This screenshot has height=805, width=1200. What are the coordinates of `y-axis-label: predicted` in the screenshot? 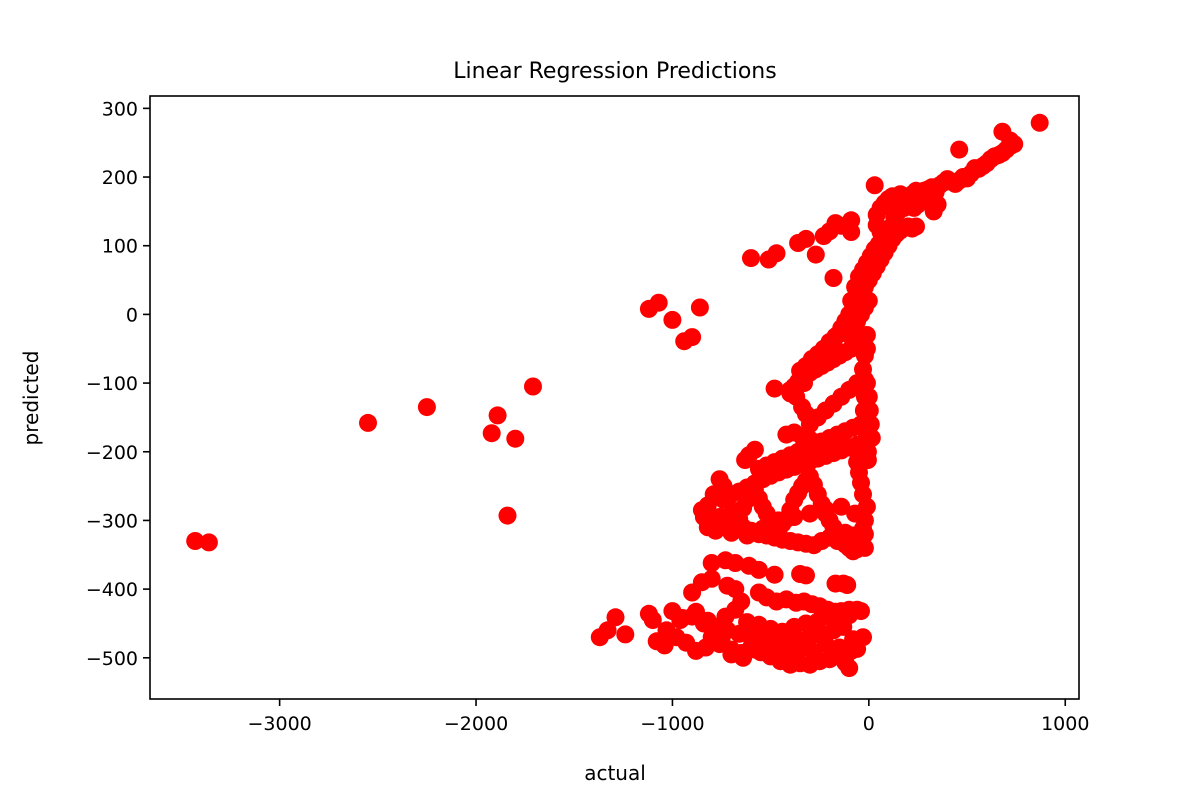 It's located at (31, 398).